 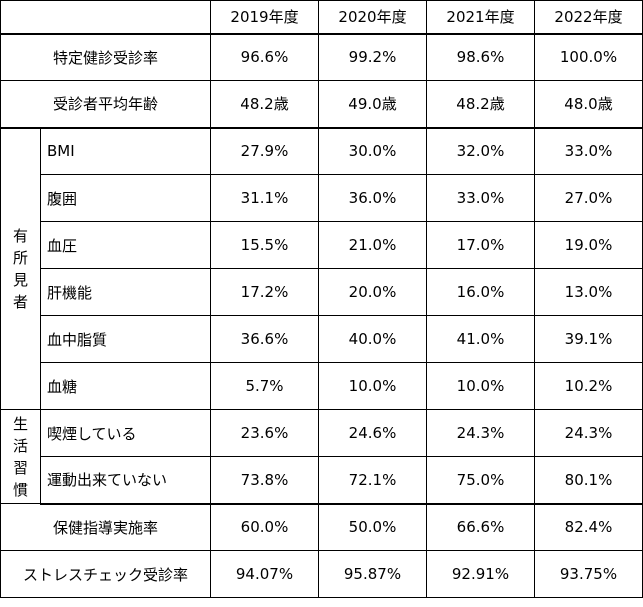 What do you see at coordinates (264, 245) in the screenshot?
I see `table-cell: 15.5%` at bounding box center [264, 245].